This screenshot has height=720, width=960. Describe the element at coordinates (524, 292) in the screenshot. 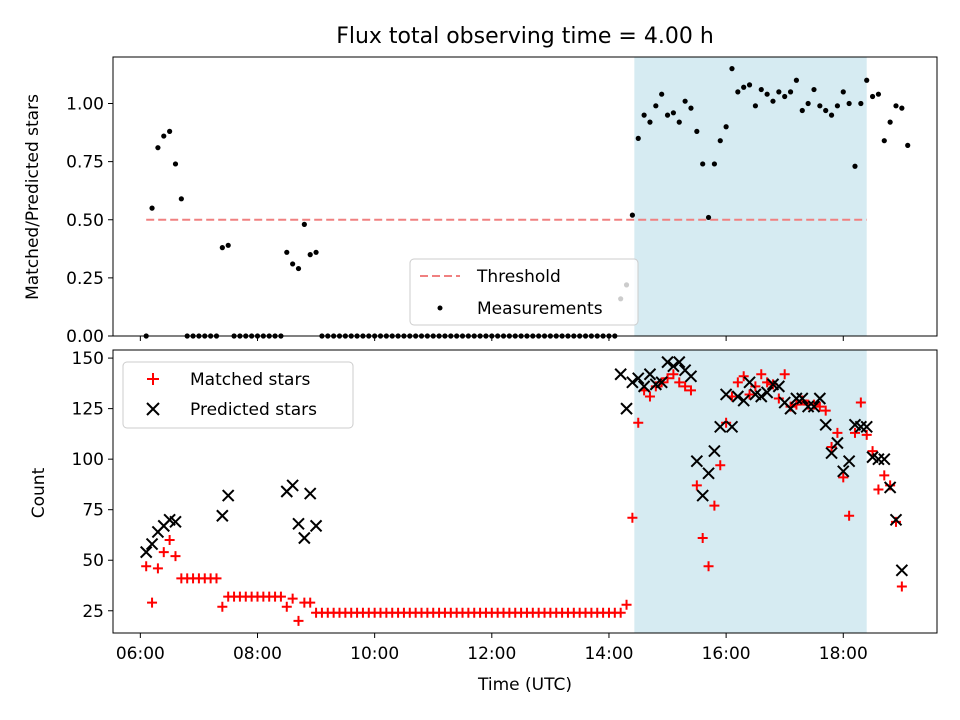

I see `top-legend-box` at that location.